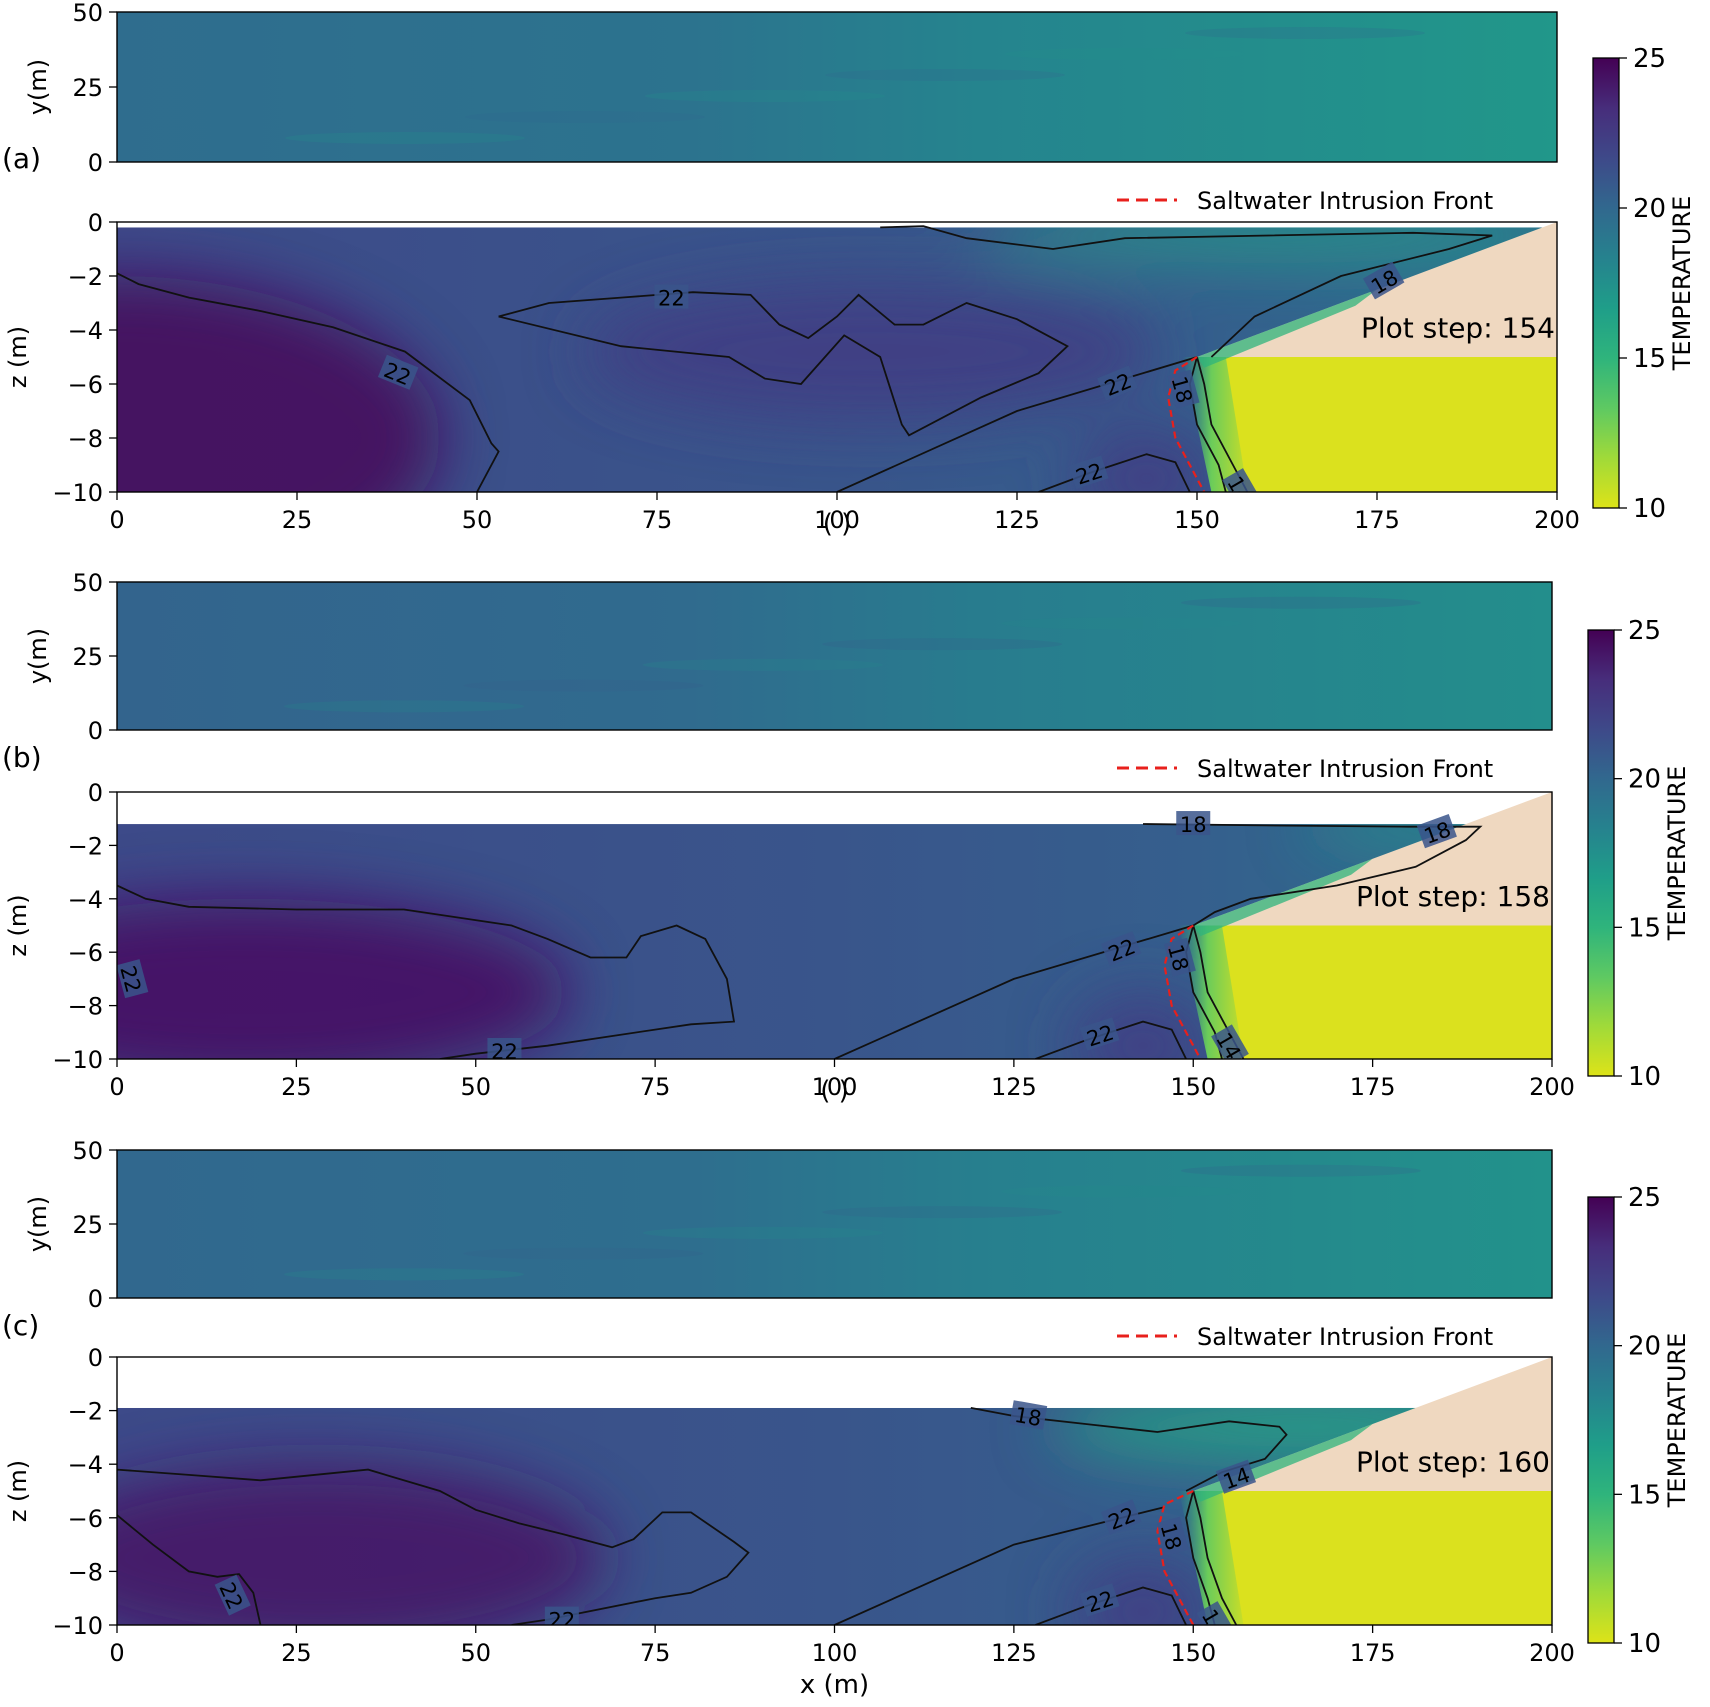 The width and height of the screenshot is (1710, 1707). Describe the element at coordinates (1373, 1653) in the screenshot. I see `x-tick-label: 175` at that location.